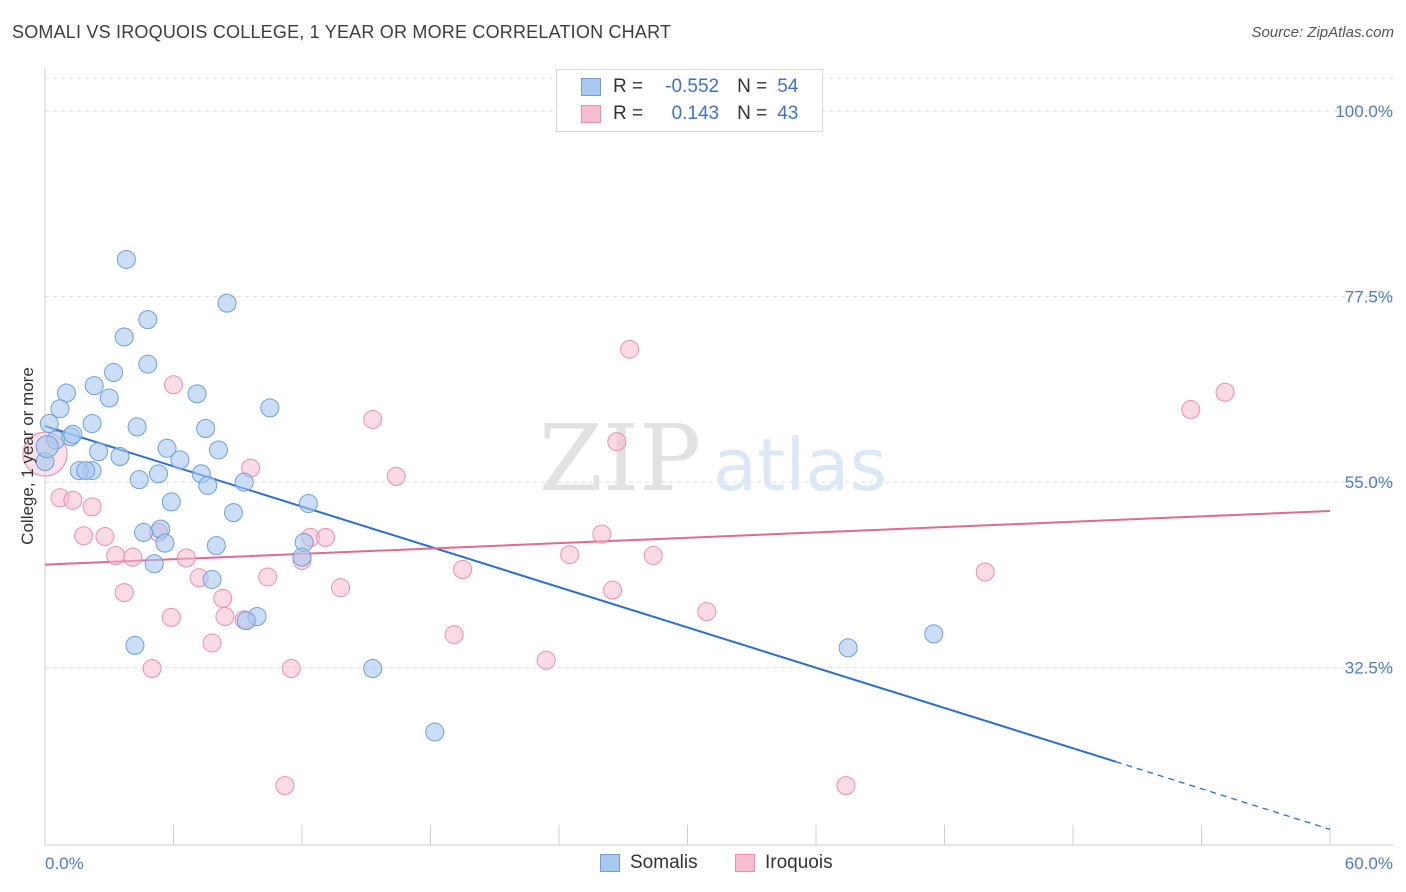 The image size is (1406, 892). I want to click on n-value: 54, so click(788, 86).